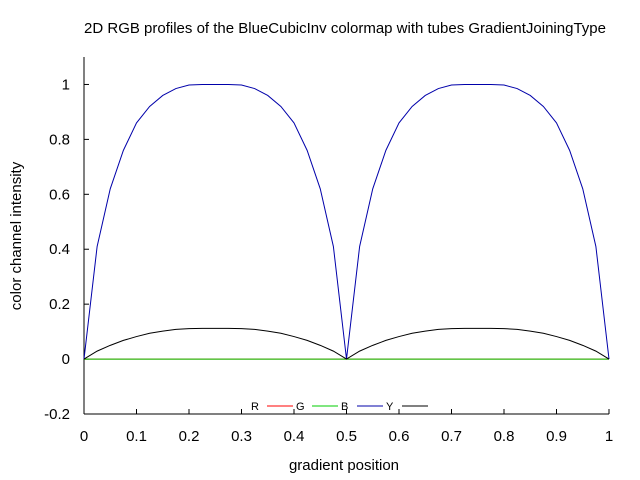 Image resolution: width=640 pixels, height=480 pixels. I want to click on x-axis-label: gradient position, so click(344, 465).